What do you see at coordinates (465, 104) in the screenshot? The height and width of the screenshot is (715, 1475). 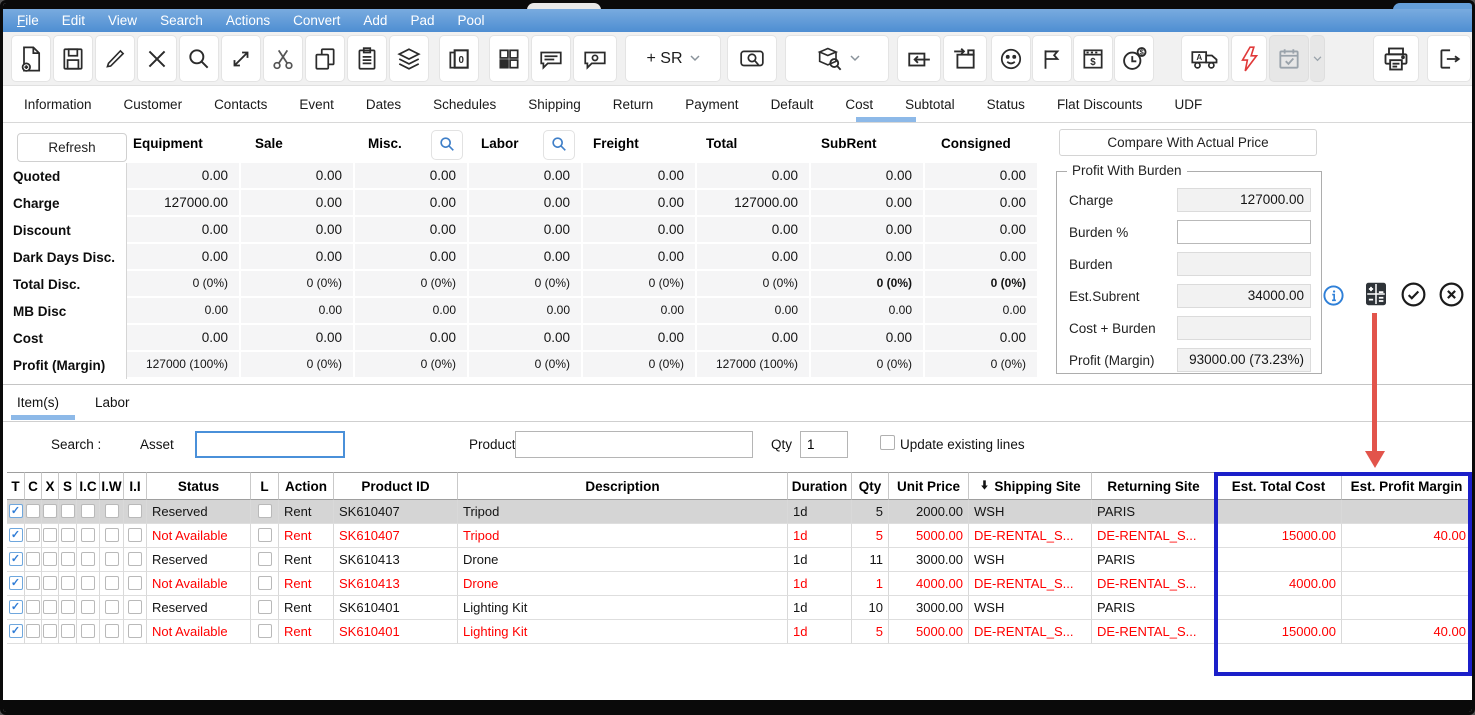 I see `tab-schedules: Schedules` at bounding box center [465, 104].